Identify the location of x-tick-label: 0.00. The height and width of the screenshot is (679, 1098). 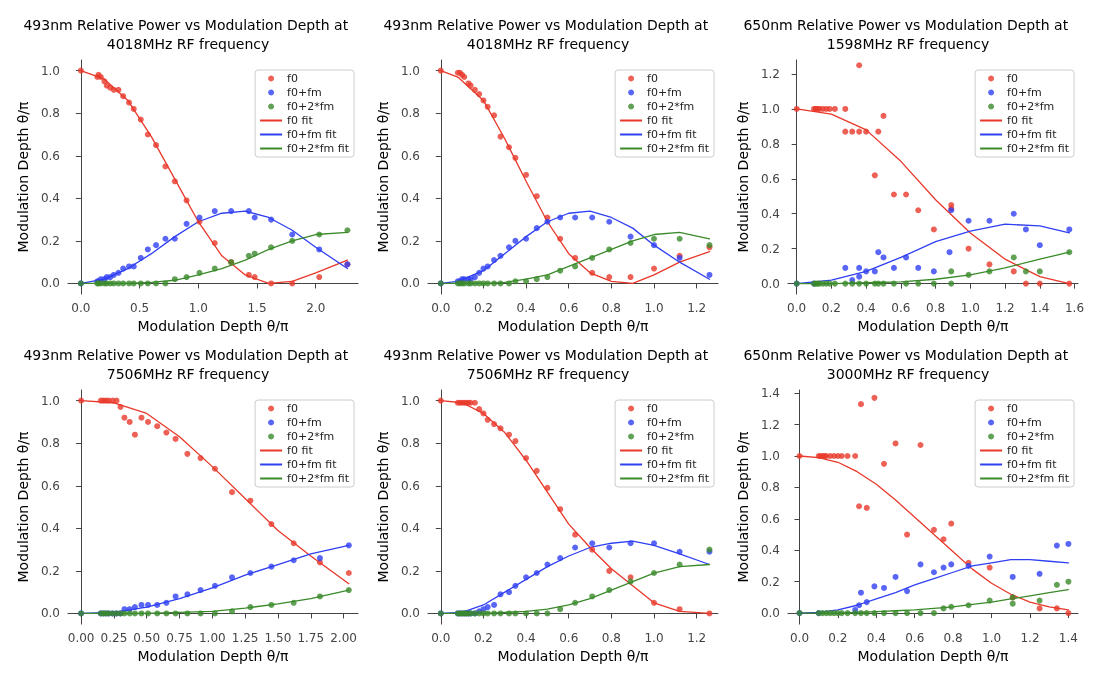
(81, 638).